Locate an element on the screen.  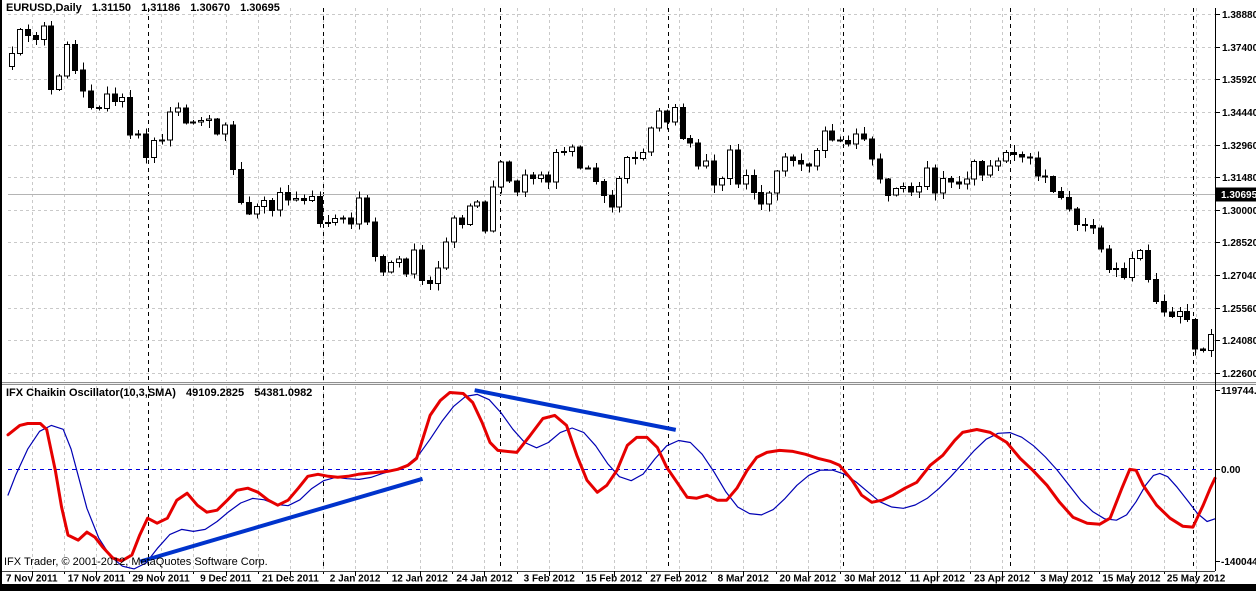
rising-trendline is located at coordinates (281, 520).